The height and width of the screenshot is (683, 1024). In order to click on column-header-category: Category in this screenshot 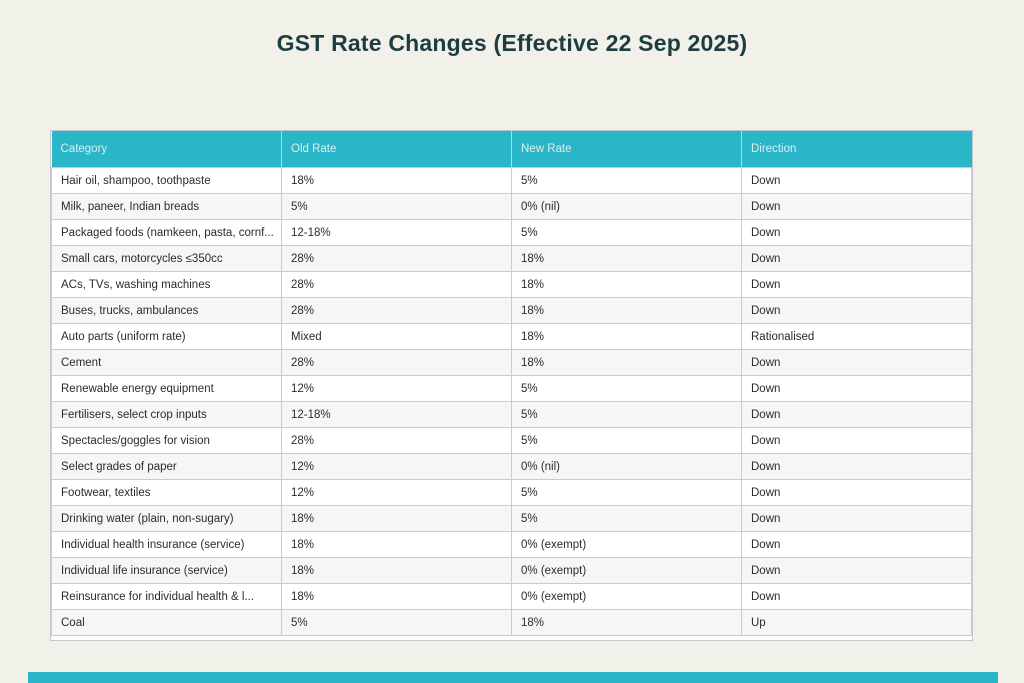, I will do `click(166, 149)`.